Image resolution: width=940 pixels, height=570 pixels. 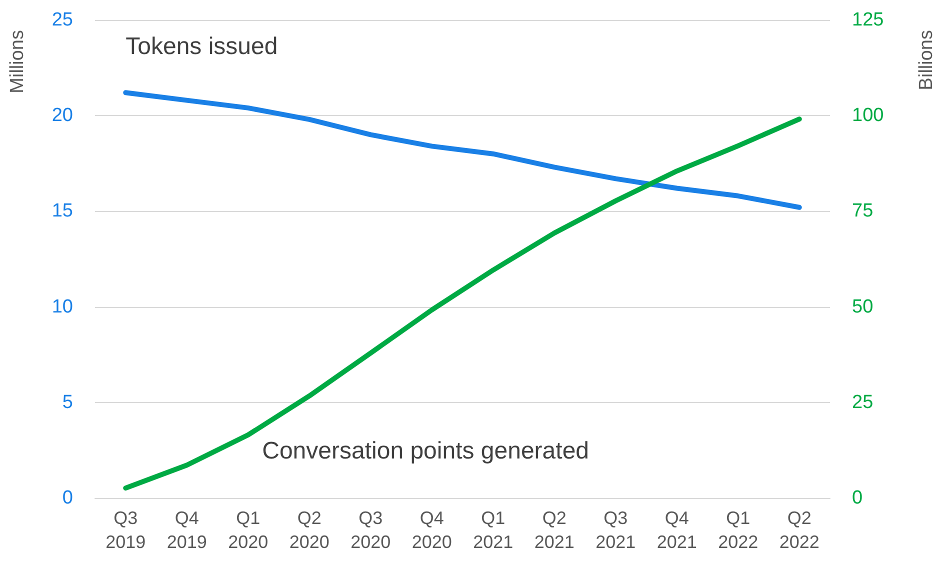 I want to click on x-tick-label: Q1 2021, so click(x=493, y=530).